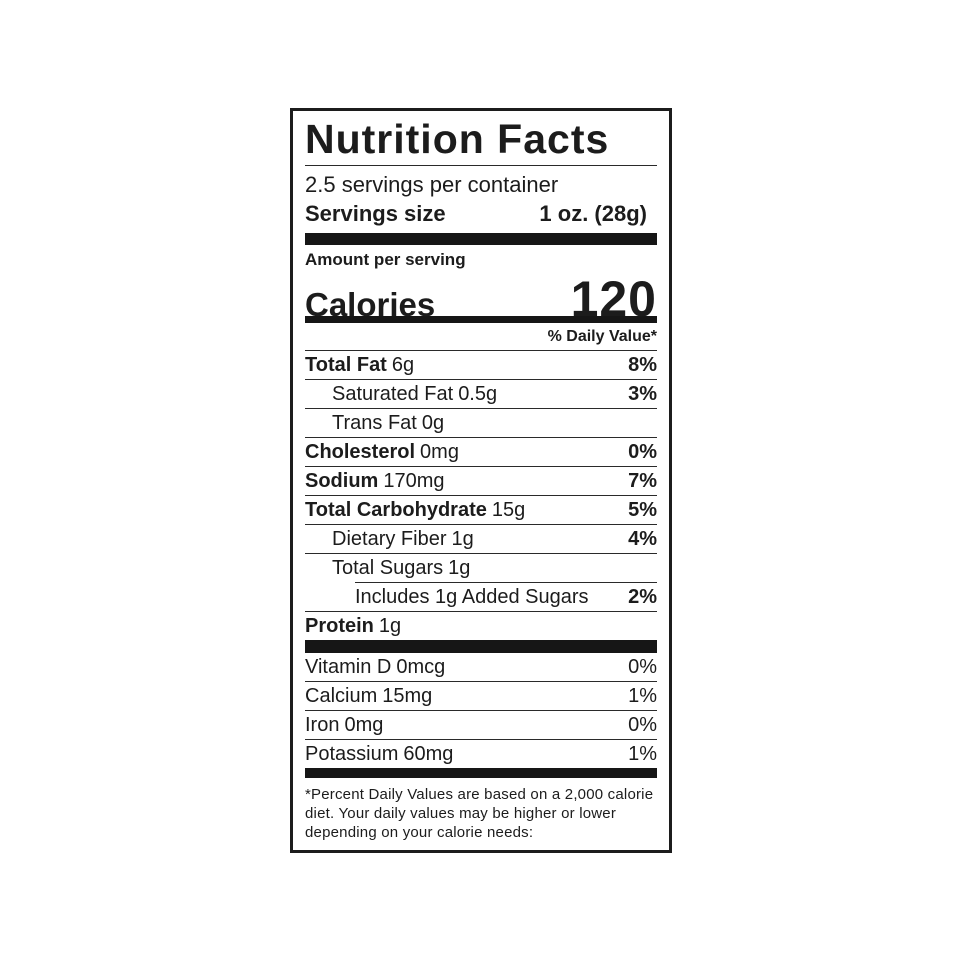  I want to click on nutrient-dv: 3%, so click(642, 393).